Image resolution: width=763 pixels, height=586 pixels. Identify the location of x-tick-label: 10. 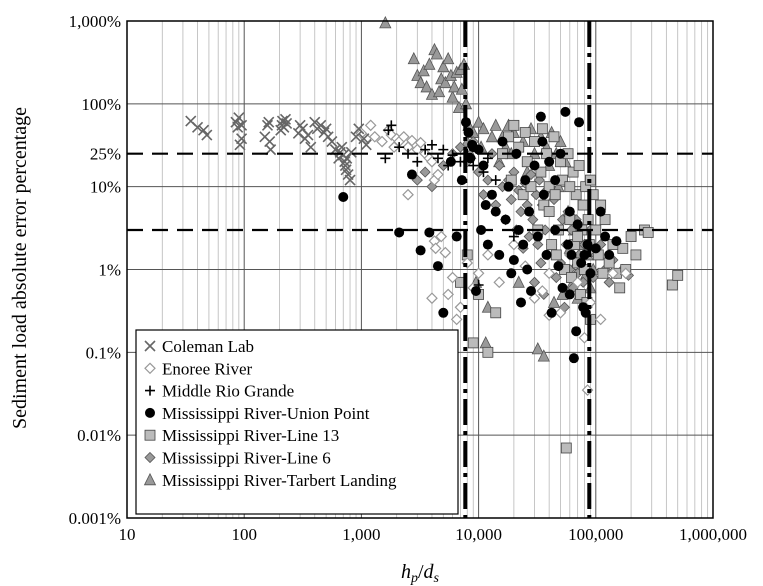
(127, 534).